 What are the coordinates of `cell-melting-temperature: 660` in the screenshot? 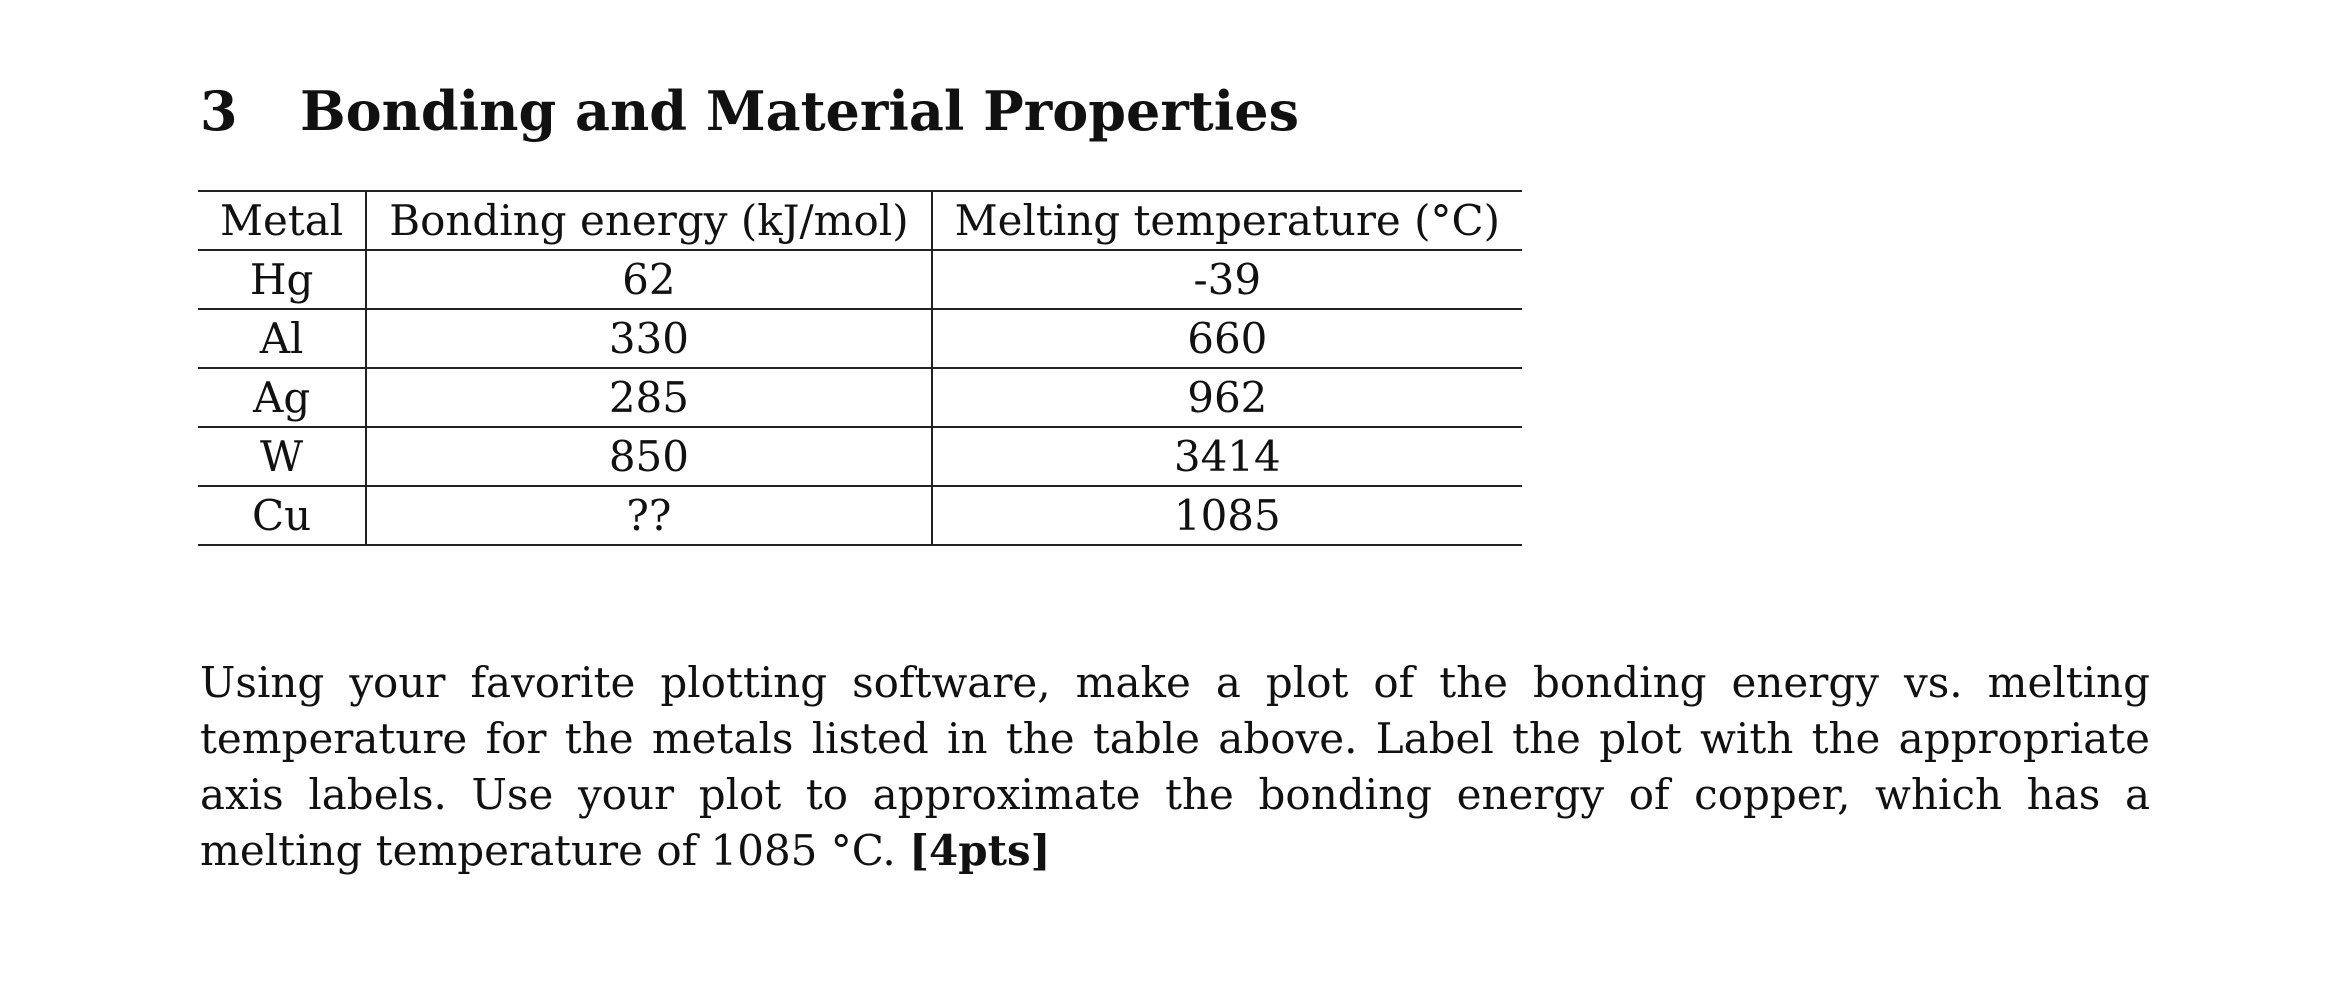 It's located at (1226, 338).